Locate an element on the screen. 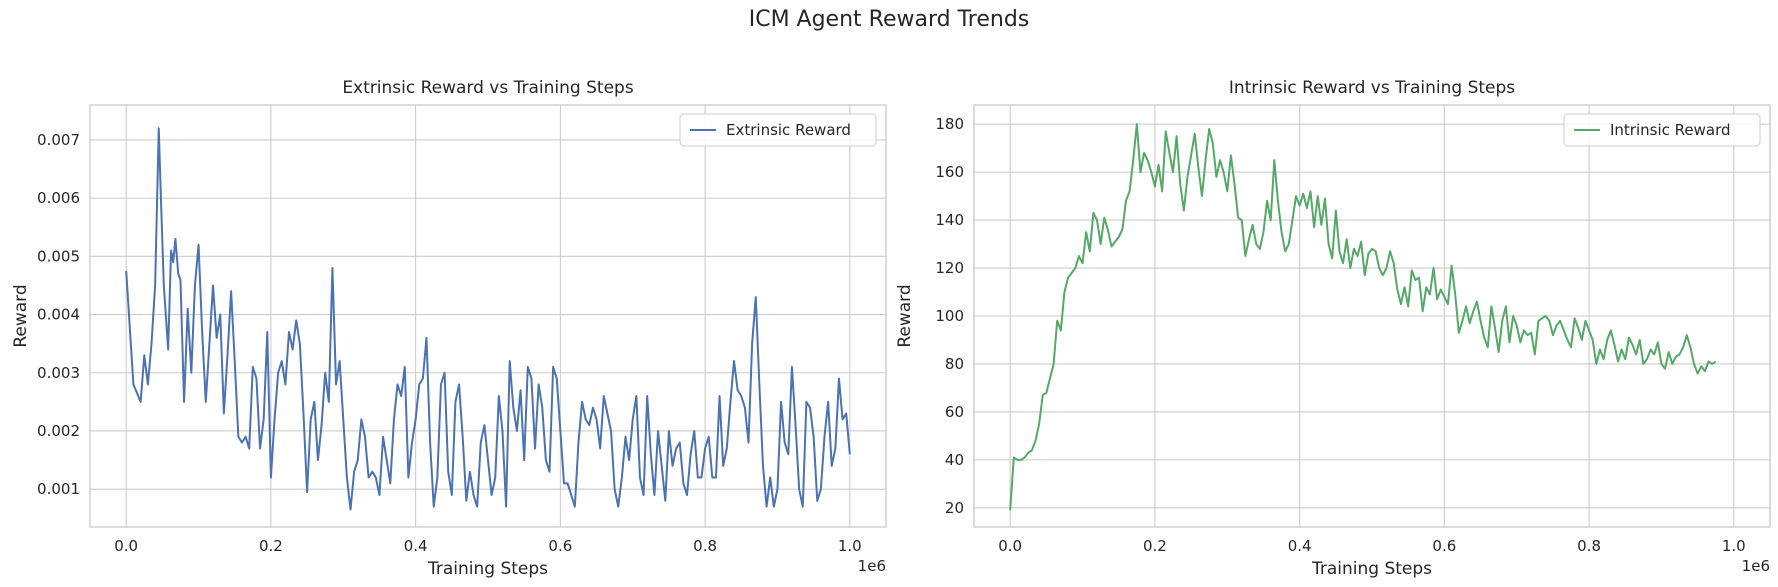 The height and width of the screenshot is (587, 1778). extrinsic-x-tick-label: 0.4 is located at coordinates (416, 546).